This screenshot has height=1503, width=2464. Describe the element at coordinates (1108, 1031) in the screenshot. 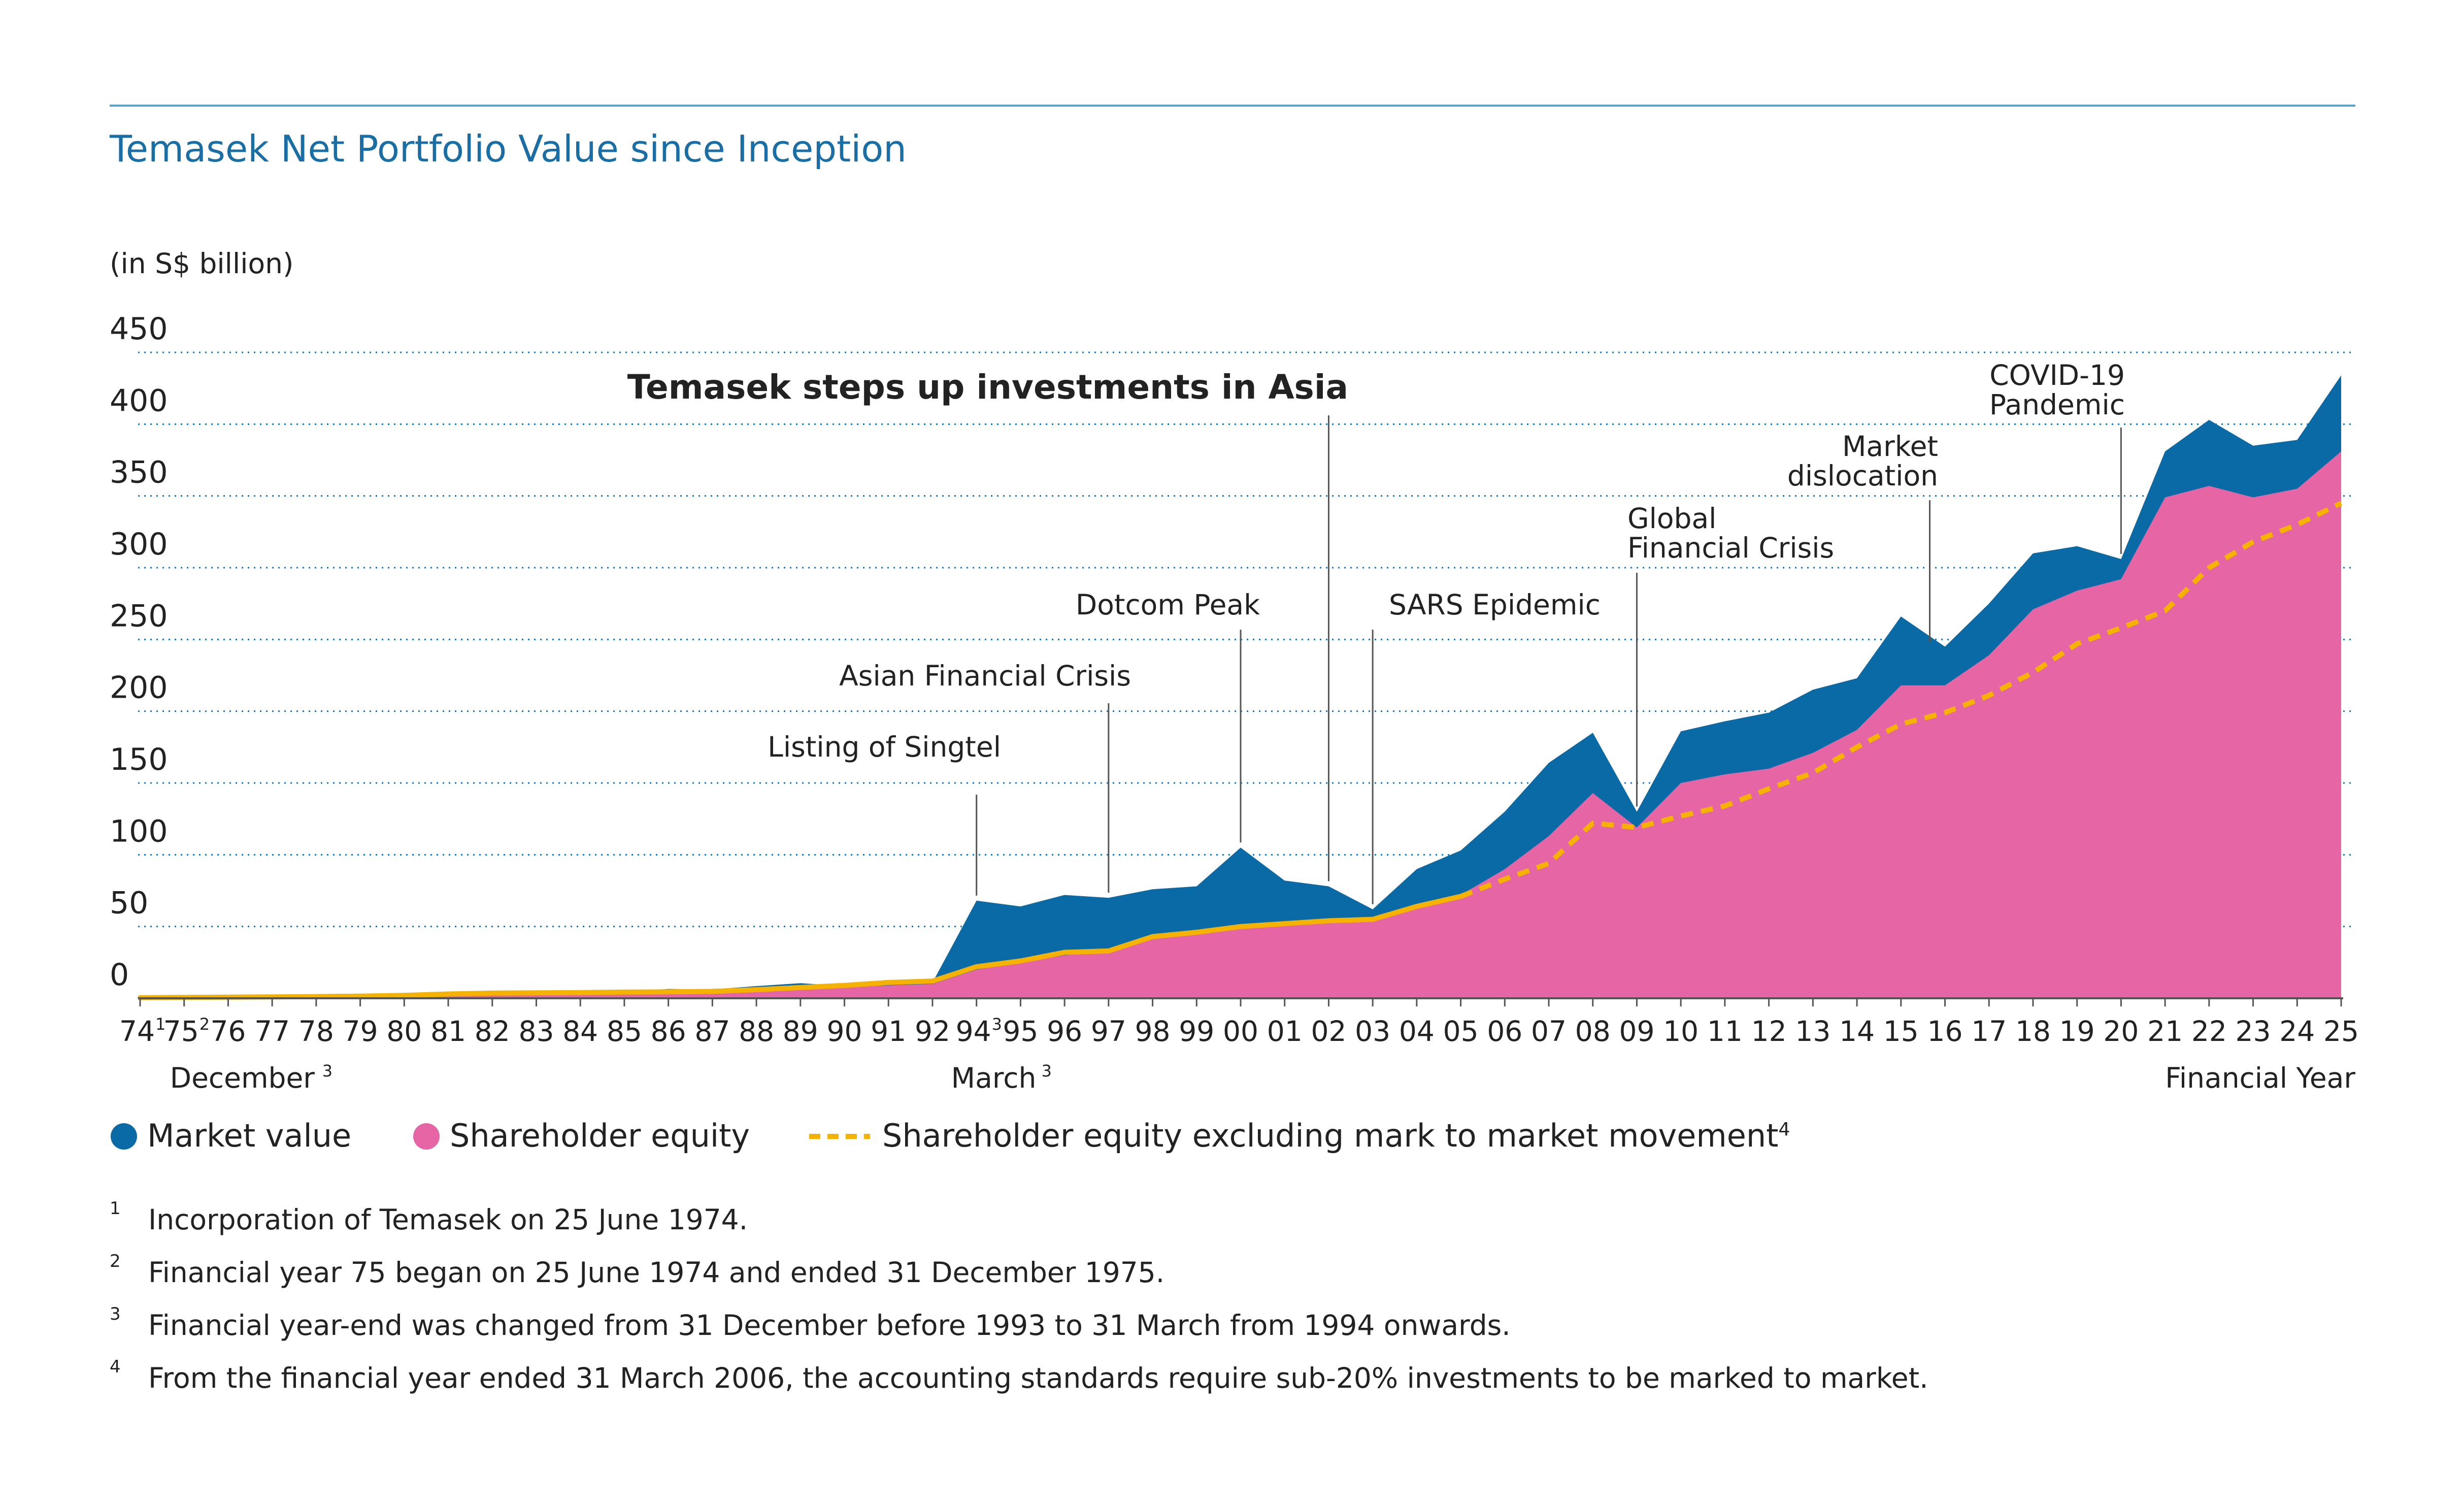

I see `x-tick-label: 97` at that location.